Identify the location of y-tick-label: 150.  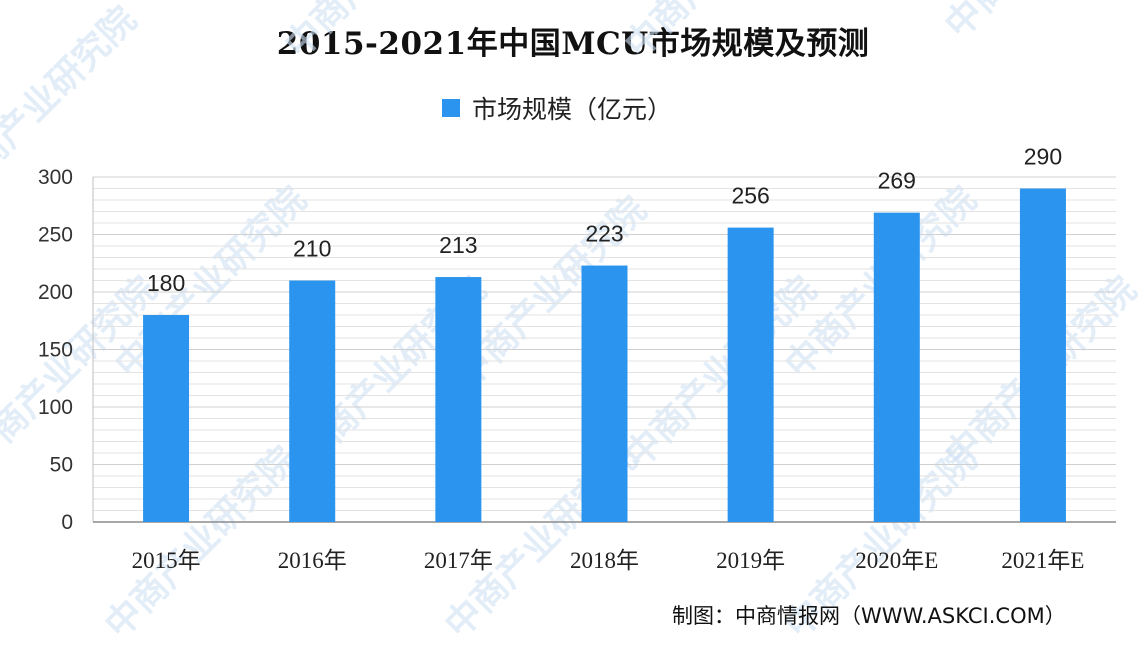
(55, 350).